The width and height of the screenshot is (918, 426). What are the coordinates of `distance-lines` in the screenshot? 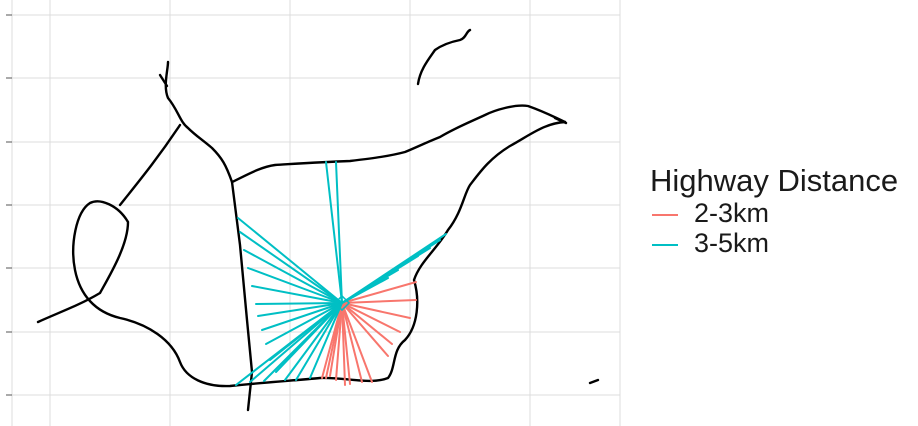 It's located at (341, 273).